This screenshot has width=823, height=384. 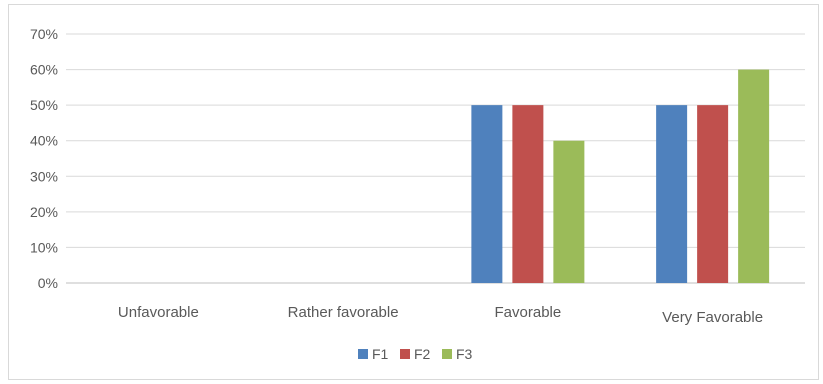 What do you see at coordinates (44, 212) in the screenshot?
I see `y-tick-label: 20%` at bounding box center [44, 212].